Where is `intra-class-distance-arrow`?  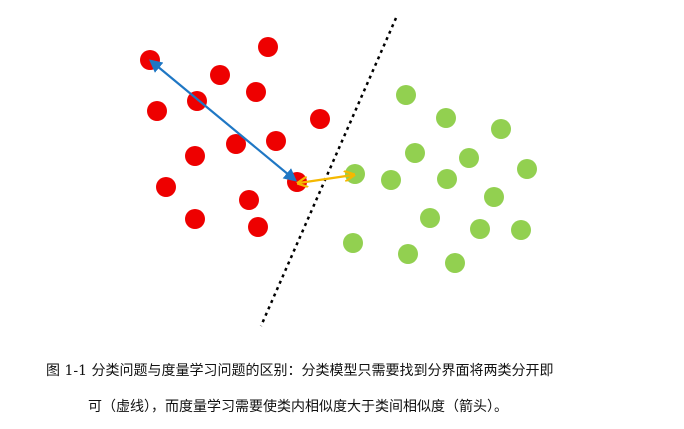
intra-class-distance-arrow is located at coordinates (223, 120).